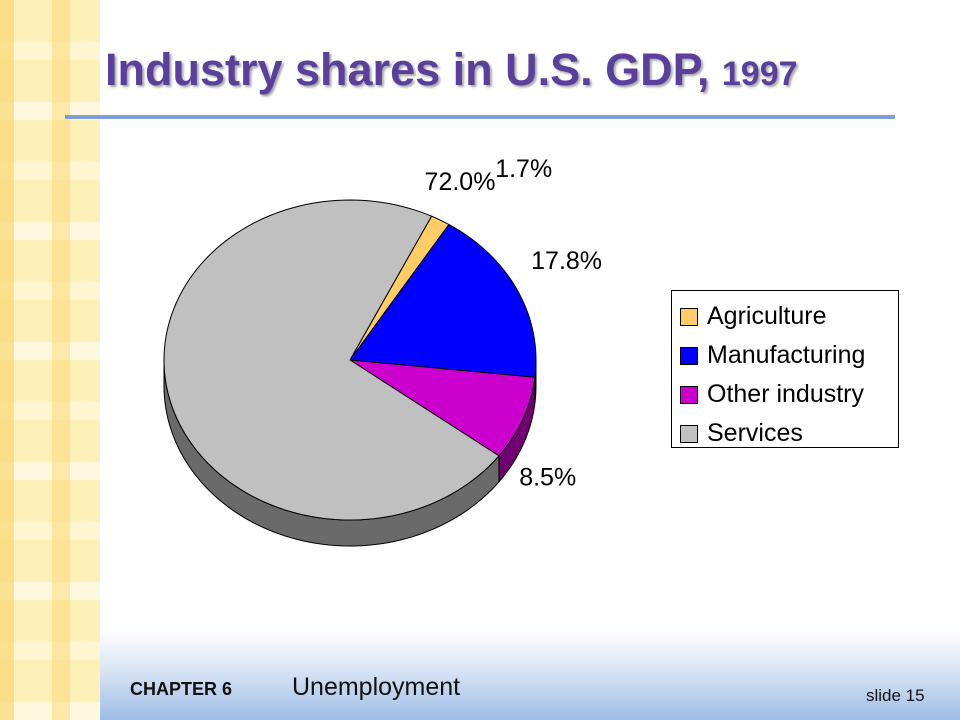 This screenshot has height=720, width=960. I want to click on pie-label-manufacturing: 17.8%, so click(566, 261).